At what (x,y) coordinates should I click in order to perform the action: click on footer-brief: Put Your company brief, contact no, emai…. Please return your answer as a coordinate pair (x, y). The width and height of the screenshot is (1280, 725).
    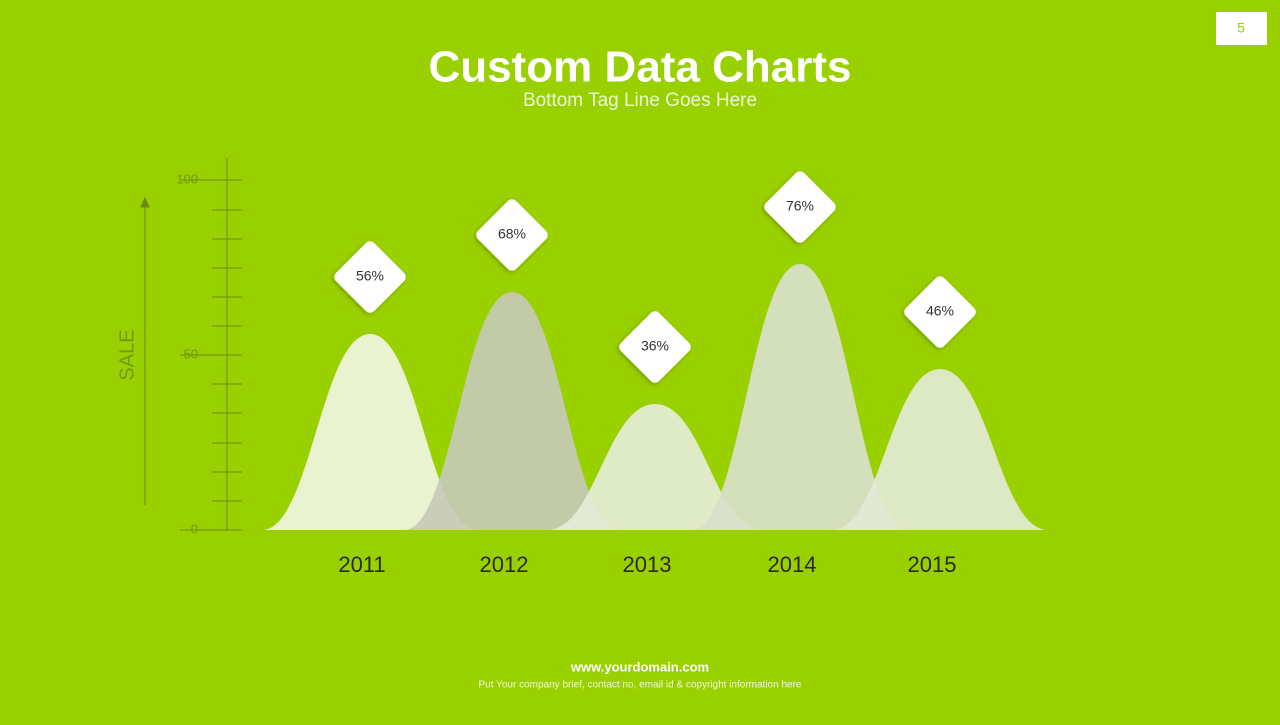
    Looking at the image, I should click on (640, 685).